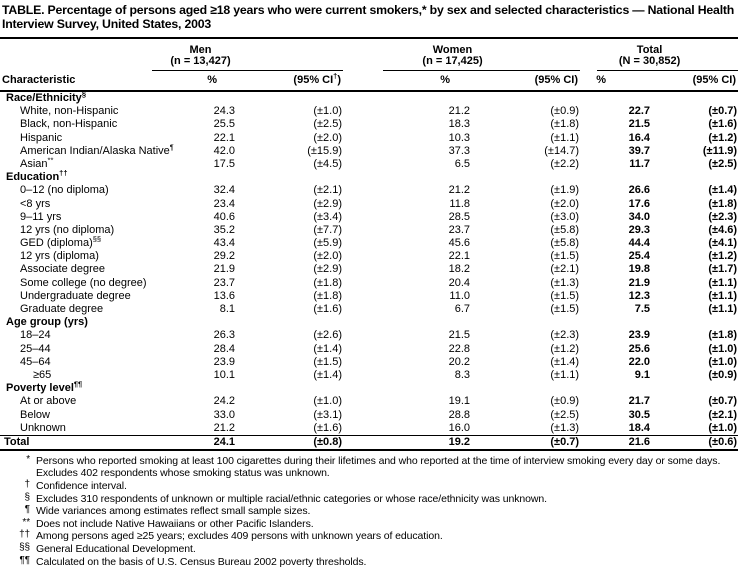 The width and height of the screenshot is (738, 568). What do you see at coordinates (565, 163) in the screenshot?
I see `women-ci-cell: (±2.2)` at bounding box center [565, 163].